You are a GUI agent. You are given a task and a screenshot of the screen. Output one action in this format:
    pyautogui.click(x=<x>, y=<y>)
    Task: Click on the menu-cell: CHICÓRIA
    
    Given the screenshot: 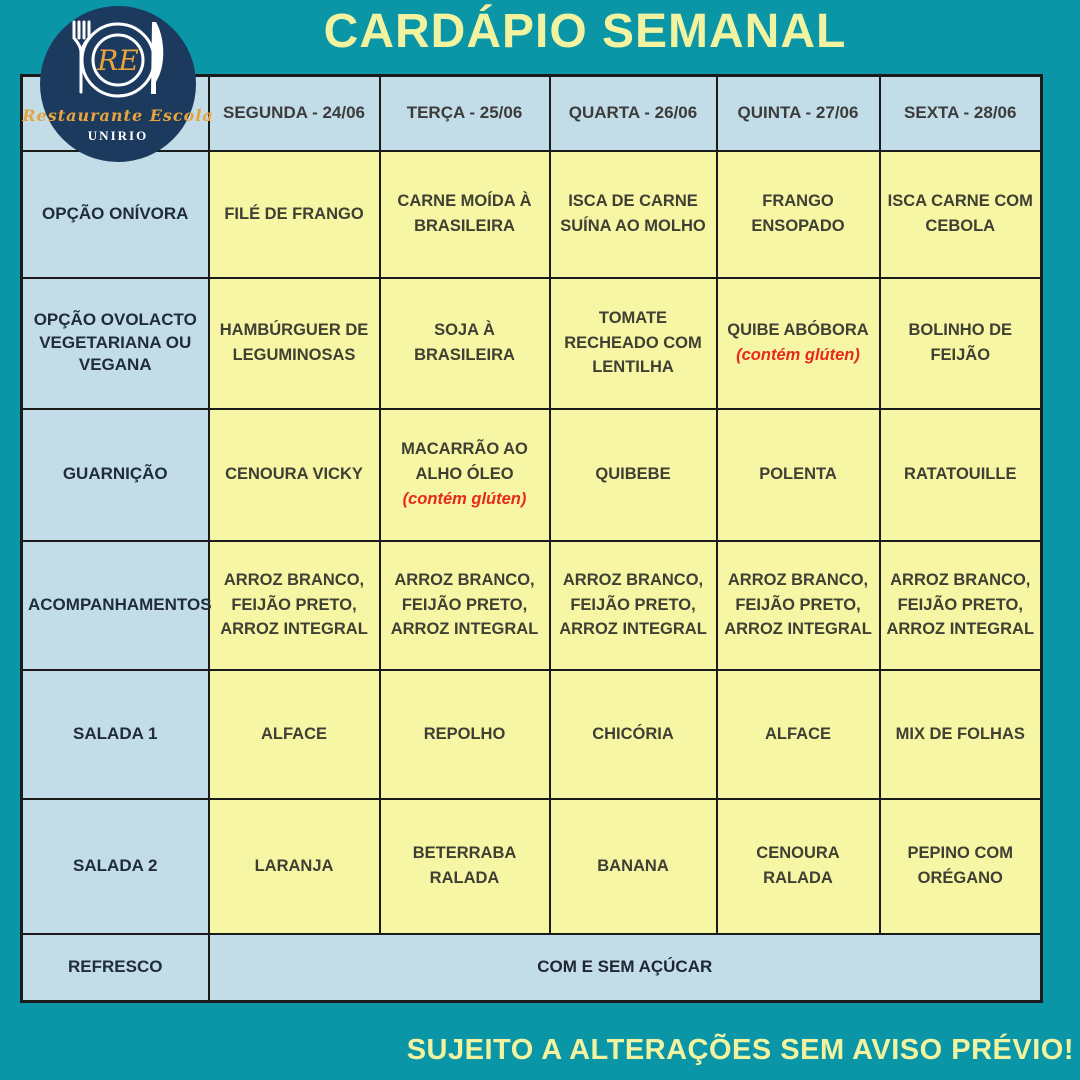 What is the action you would take?
    pyautogui.click(x=633, y=734)
    